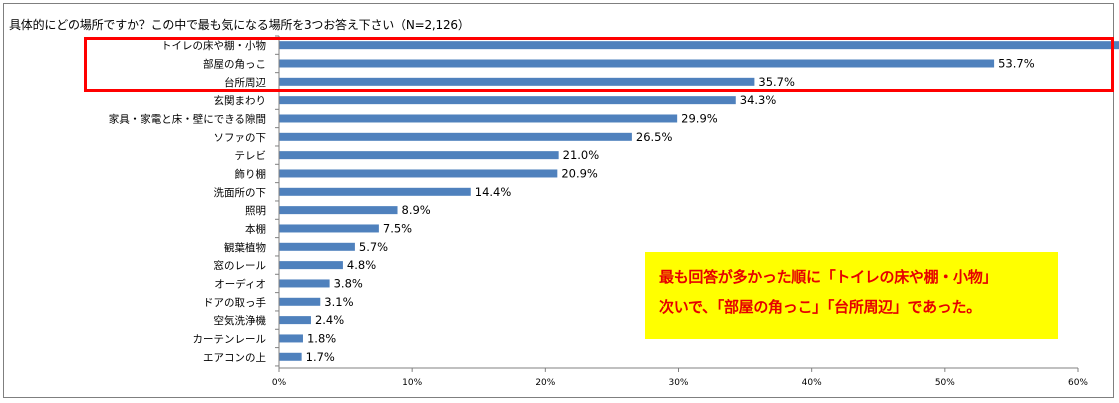 This screenshot has width=1119, height=403. What do you see at coordinates (234, 302) in the screenshot?
I see `category-label: ドアの取っ手` at bounding box center [234, 302].